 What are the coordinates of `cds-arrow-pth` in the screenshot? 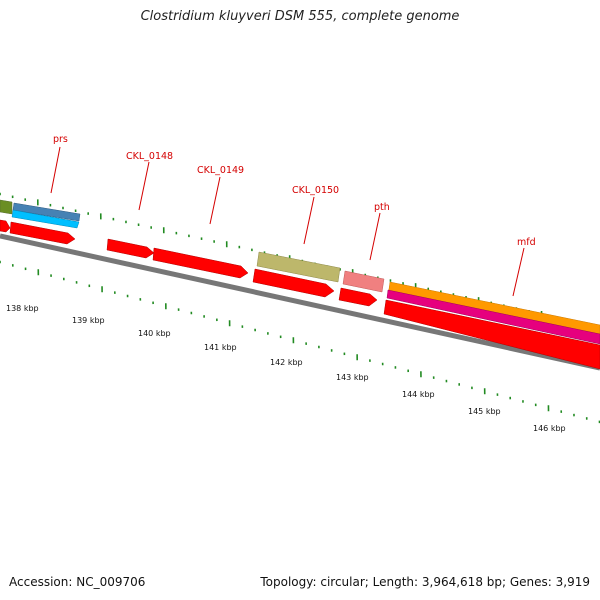 It's located at (358, 297).